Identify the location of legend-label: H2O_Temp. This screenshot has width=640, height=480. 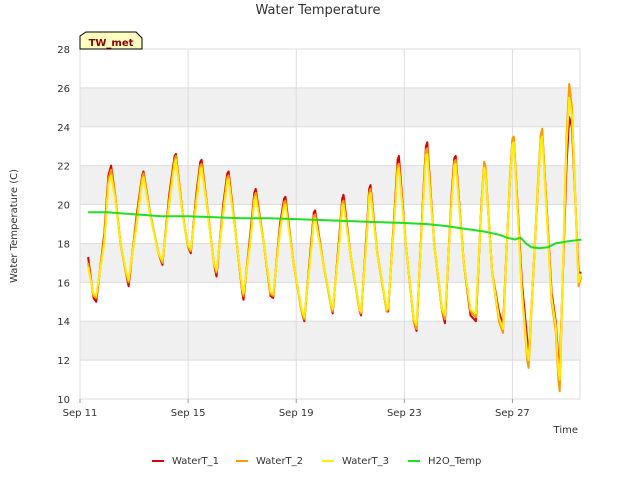
(454, 461).